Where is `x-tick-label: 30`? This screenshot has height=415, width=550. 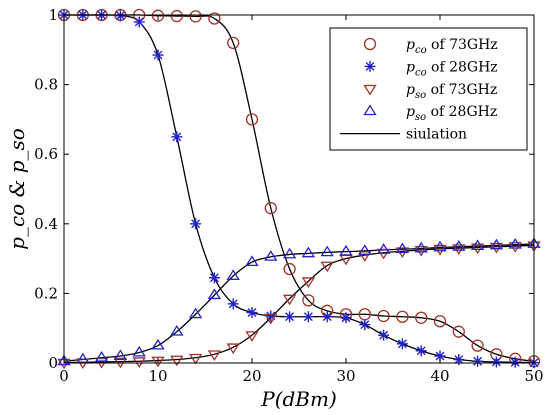
x-tick-label: 30 is located at coordinates (345, 376).